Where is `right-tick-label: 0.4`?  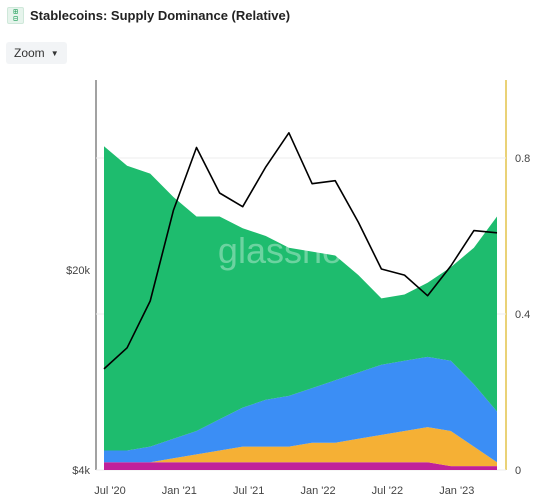 right-tick-label: 0.4 is located at coordinates (522, 315).